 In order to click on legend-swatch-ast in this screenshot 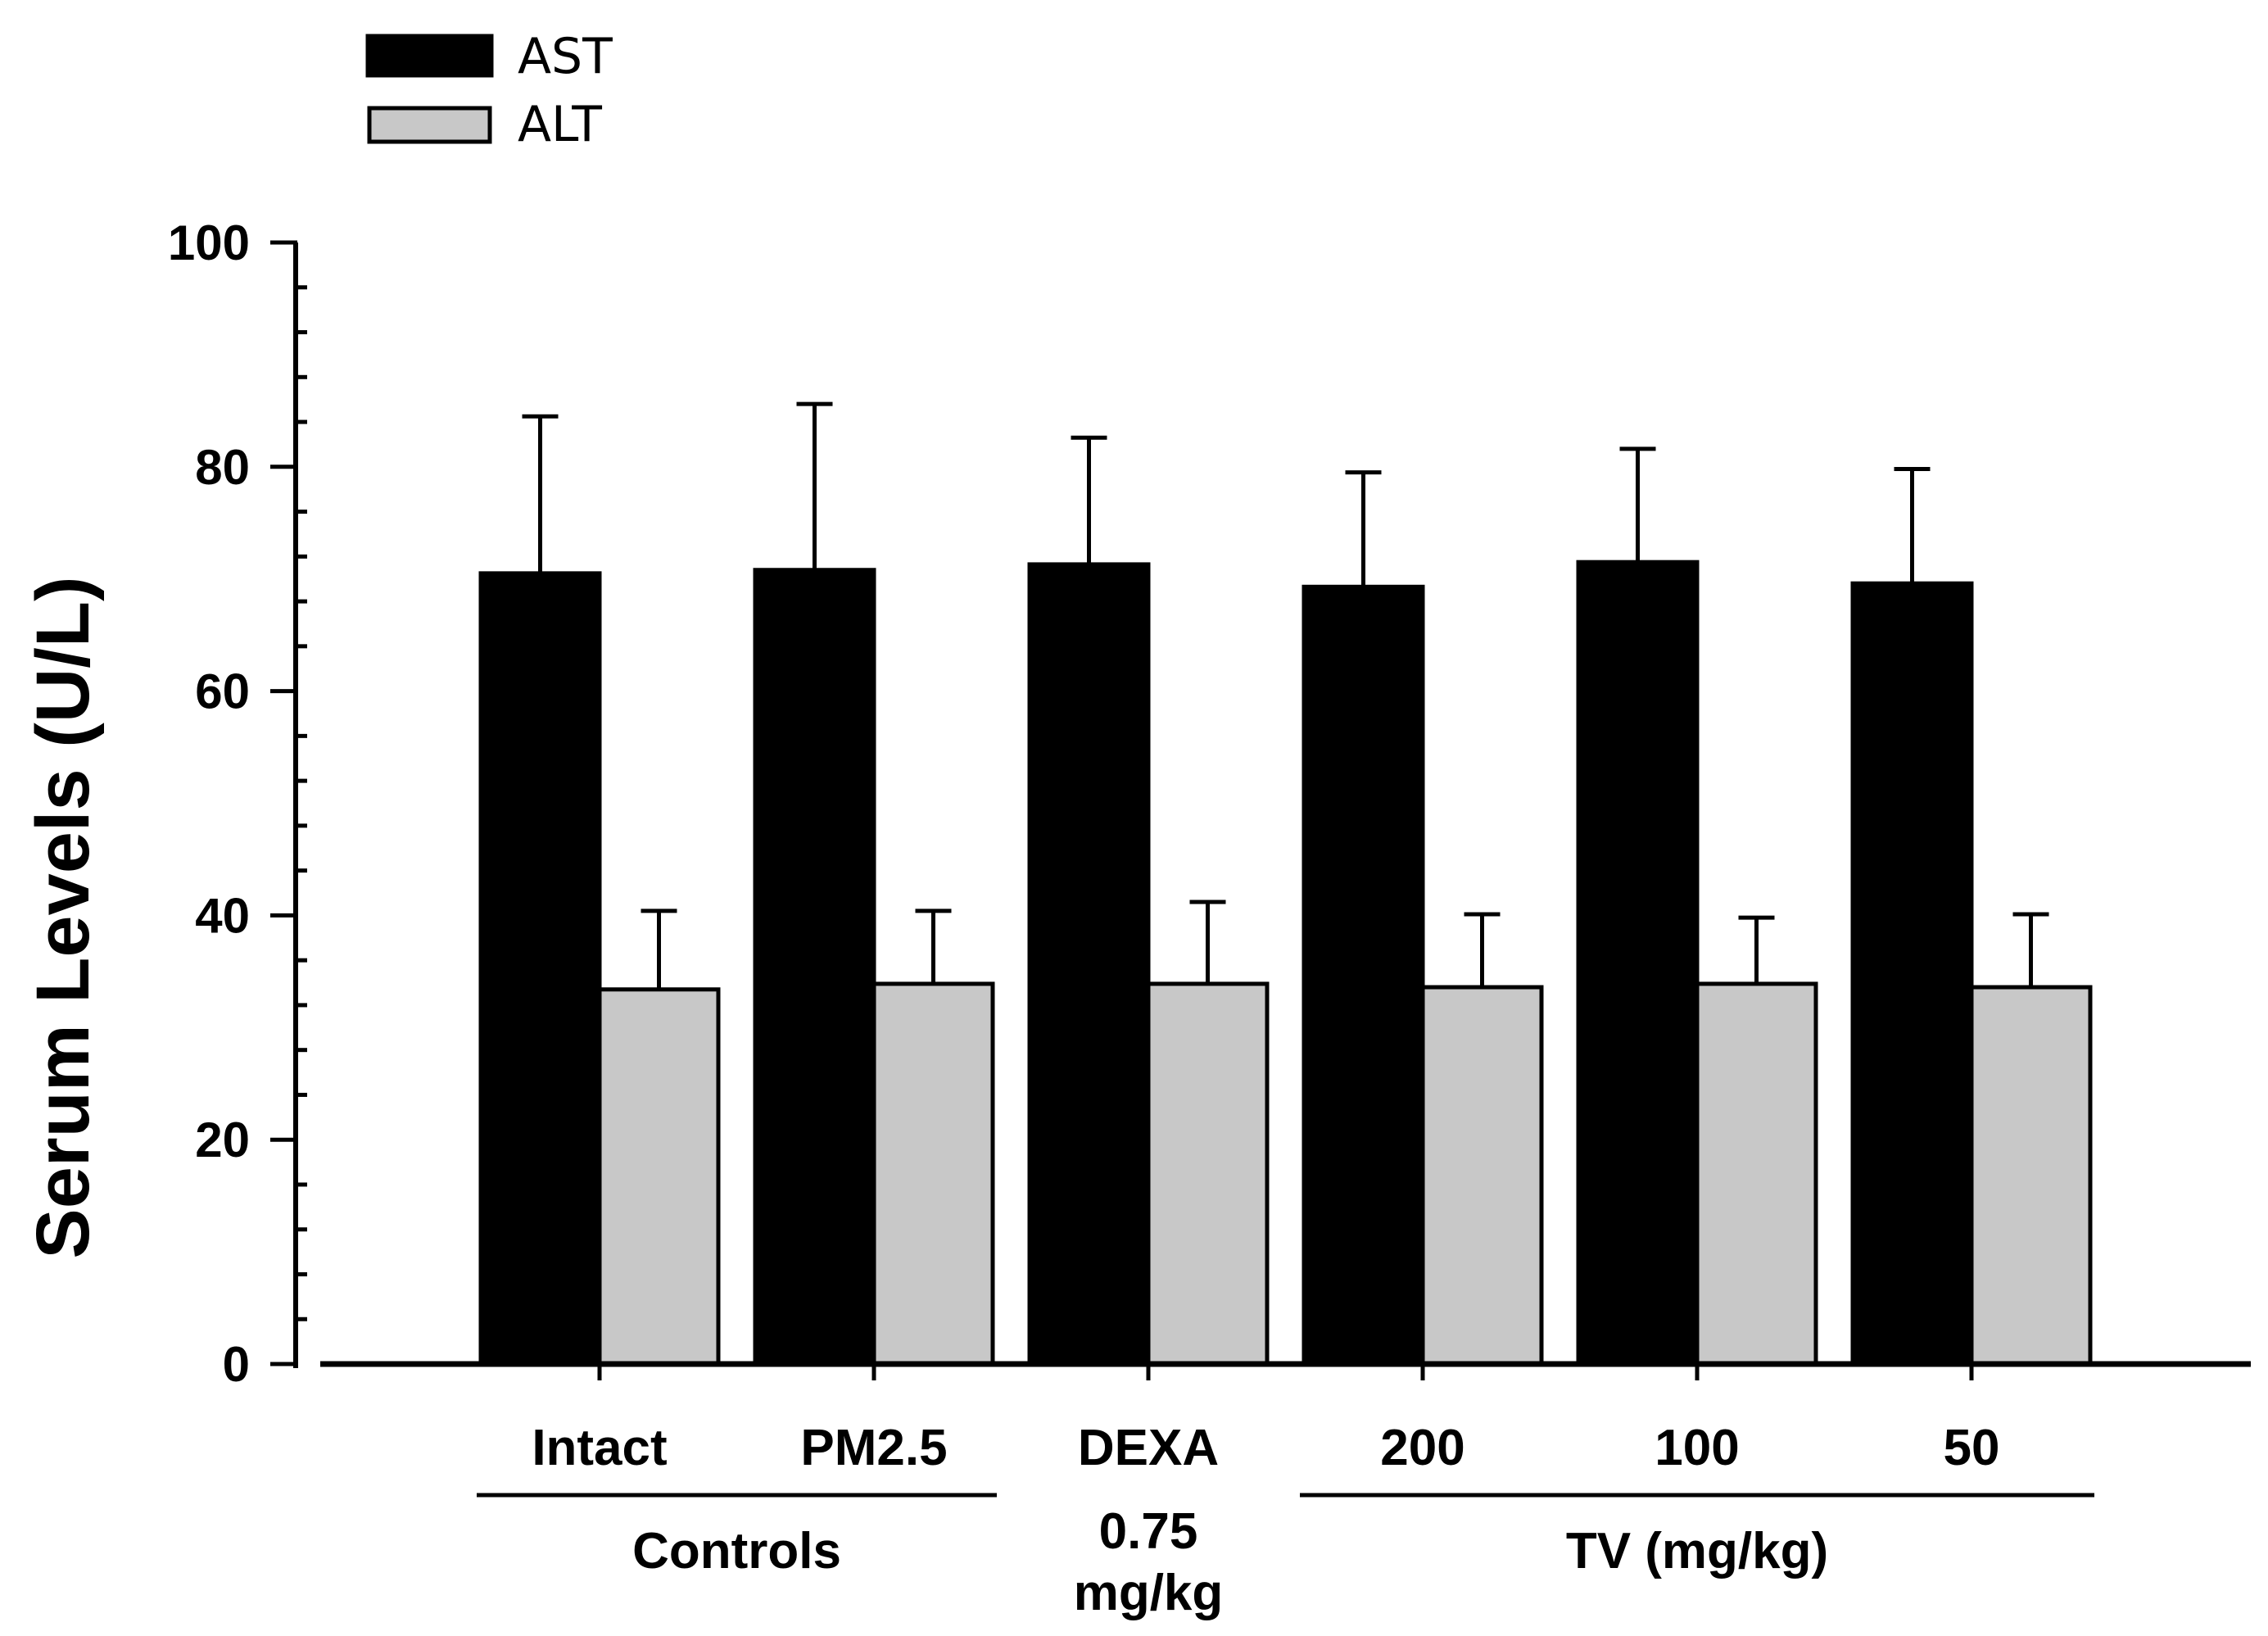, I will do `click(429, 56)`.